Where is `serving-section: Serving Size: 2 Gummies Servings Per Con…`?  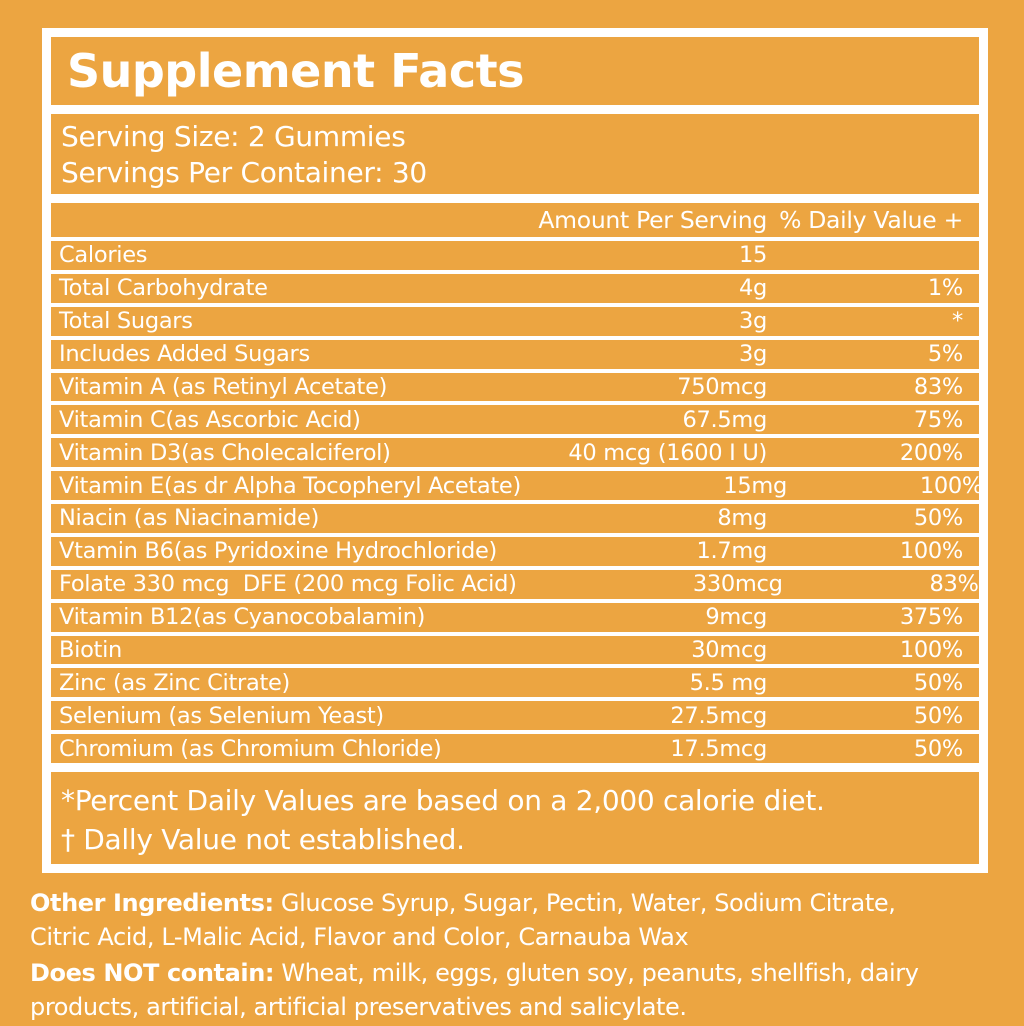
serving-section: Serving Size: 2 Gummies Servings Per Con… is located at coordinates (515, 154).